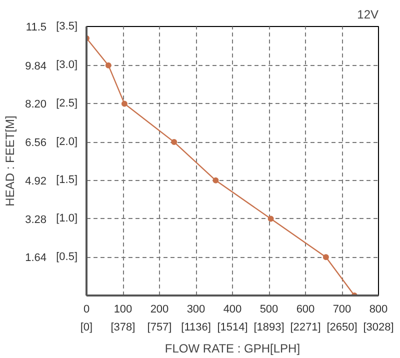  Describe the element at coordinates (232, 349) in the screenshot. I see `x-axis-title: FLOW RATE : GPH[LPH]` at that location.